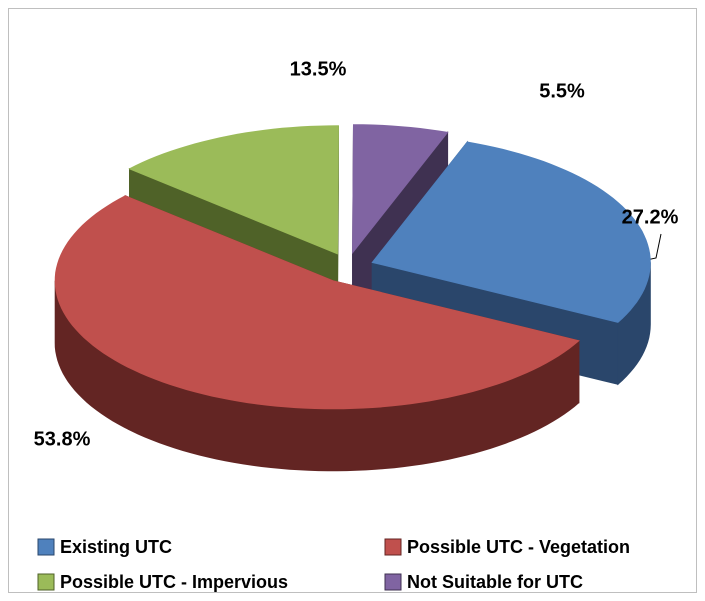 This screenshot has height=601, width=705. Describe the element at coordinates (62, 439) in the screenshot. I see `data-label: 53.8%` at that location.